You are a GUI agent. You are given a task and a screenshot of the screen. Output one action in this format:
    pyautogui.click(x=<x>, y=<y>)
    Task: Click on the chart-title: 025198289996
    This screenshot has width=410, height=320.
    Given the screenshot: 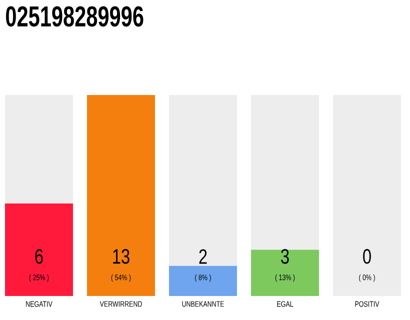 What is the action you would take?
    pyautogui.click(x=75, y=16)
    